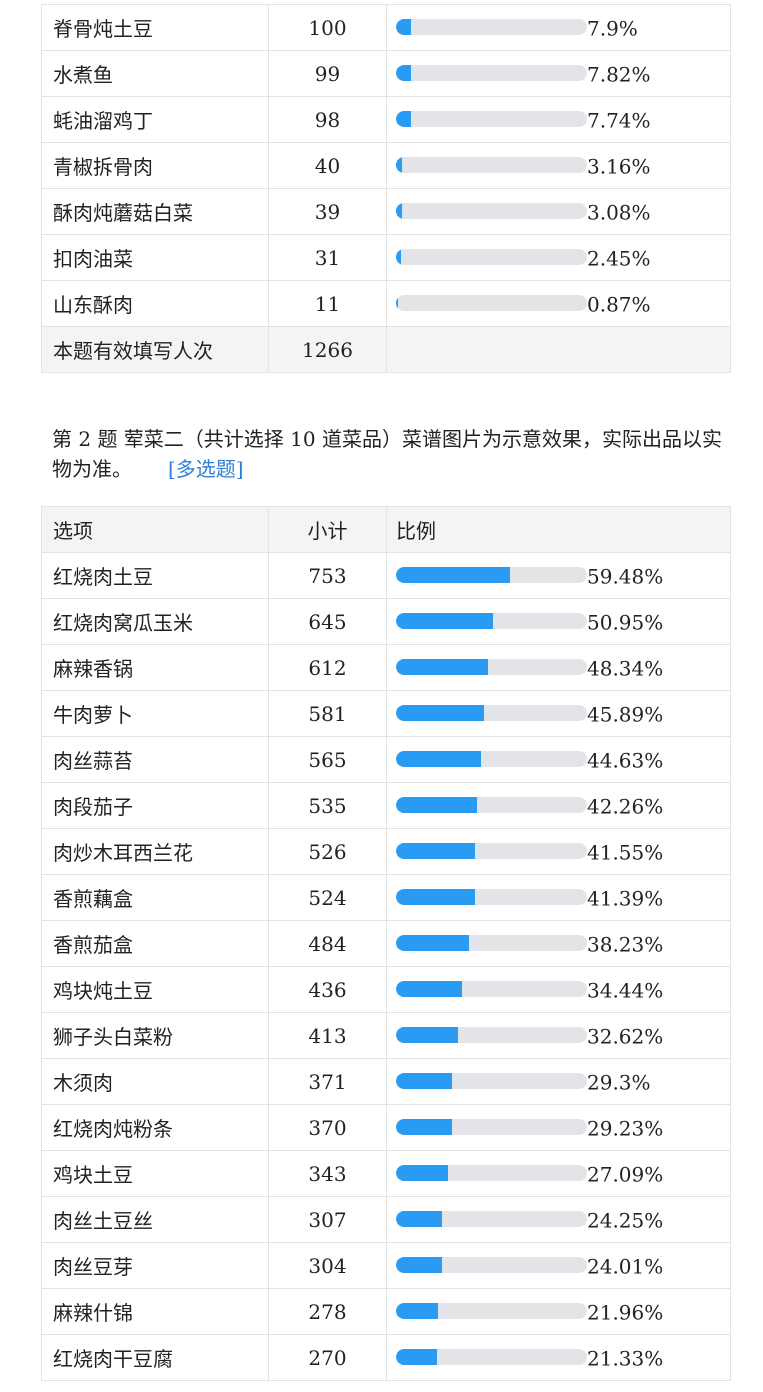  Describe the element at coordinates (619, 120) in the screenshot. I see `percent-text: 7.74%` at that location.